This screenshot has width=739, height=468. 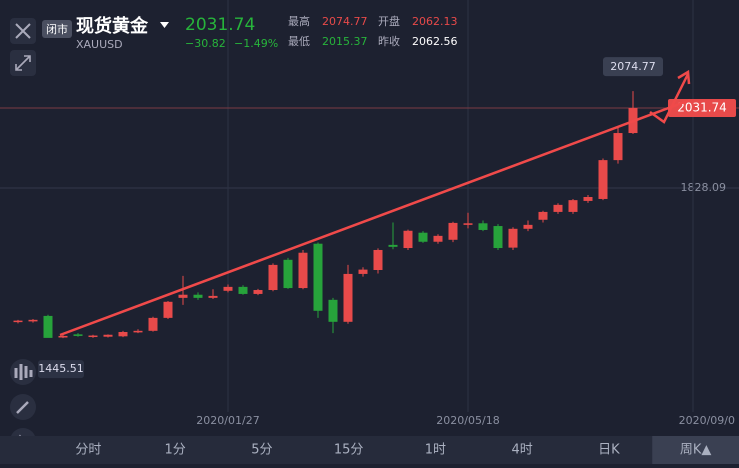 I want to click on stat-value: 2062.56, so click(x=435, y=41).